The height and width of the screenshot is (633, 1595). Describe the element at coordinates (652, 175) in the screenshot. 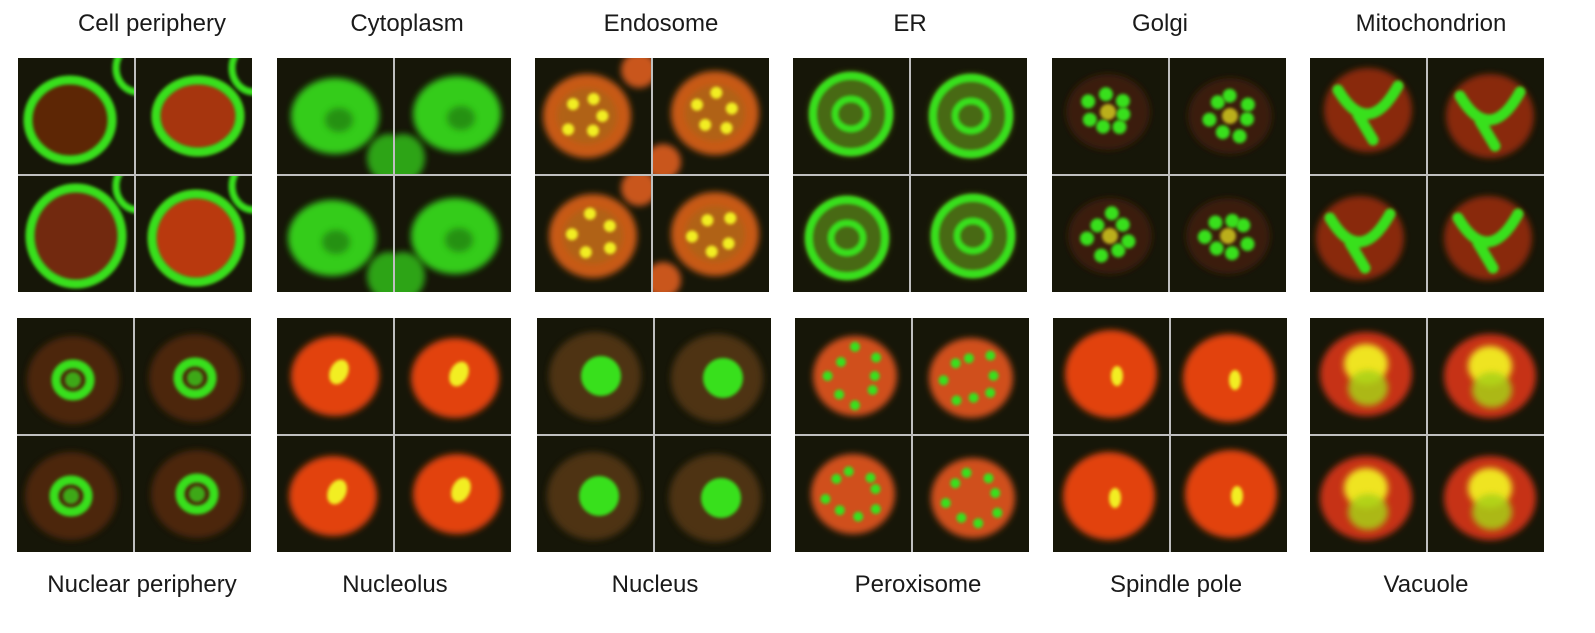

I see `panel-endosome` at that location.